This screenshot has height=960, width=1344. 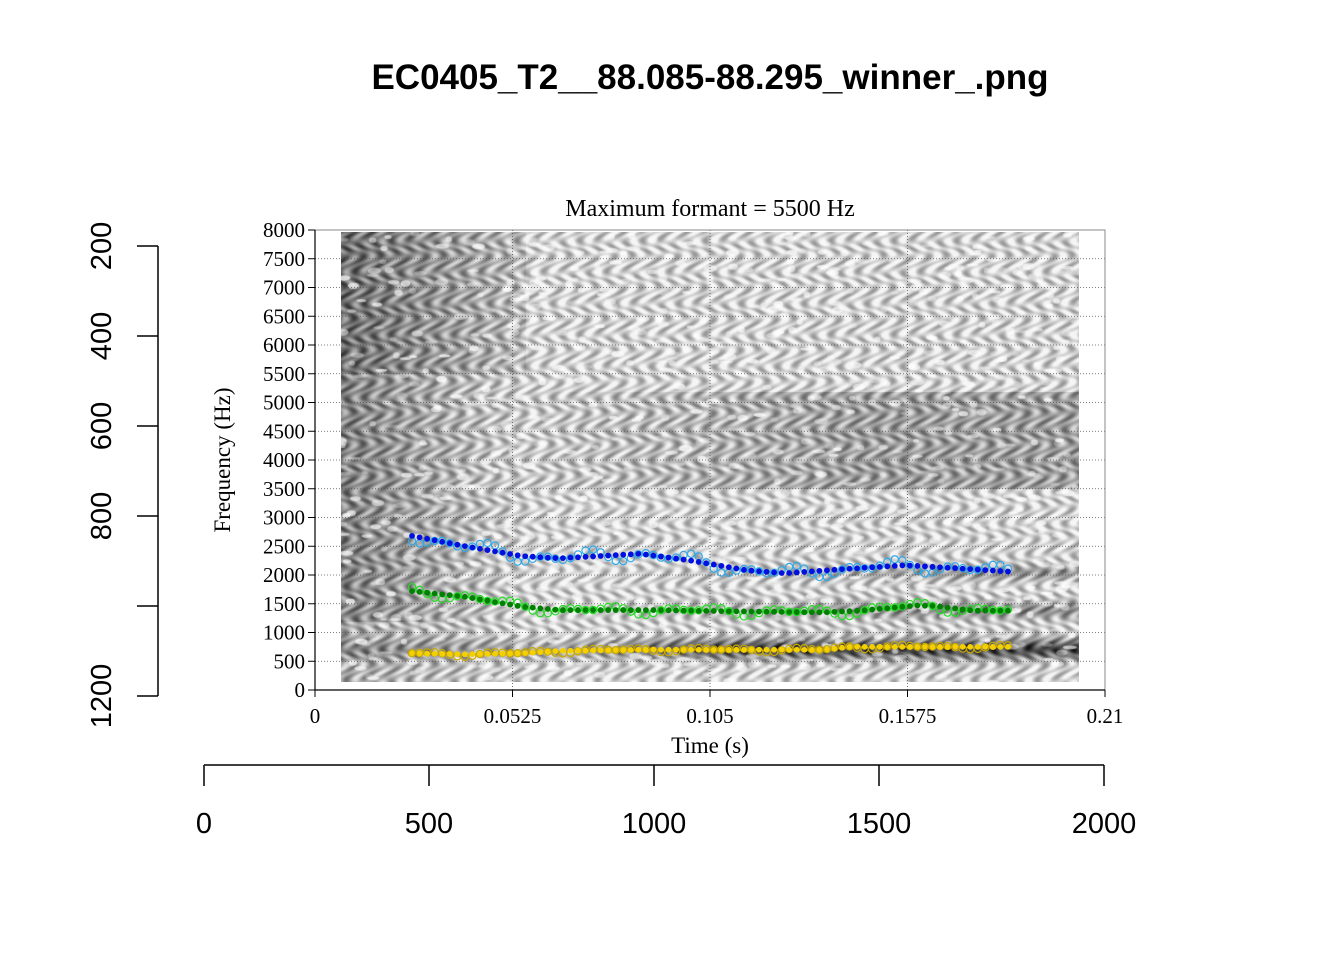 I want to click on y-tick-label: 2000, so click(x=284, y=575).